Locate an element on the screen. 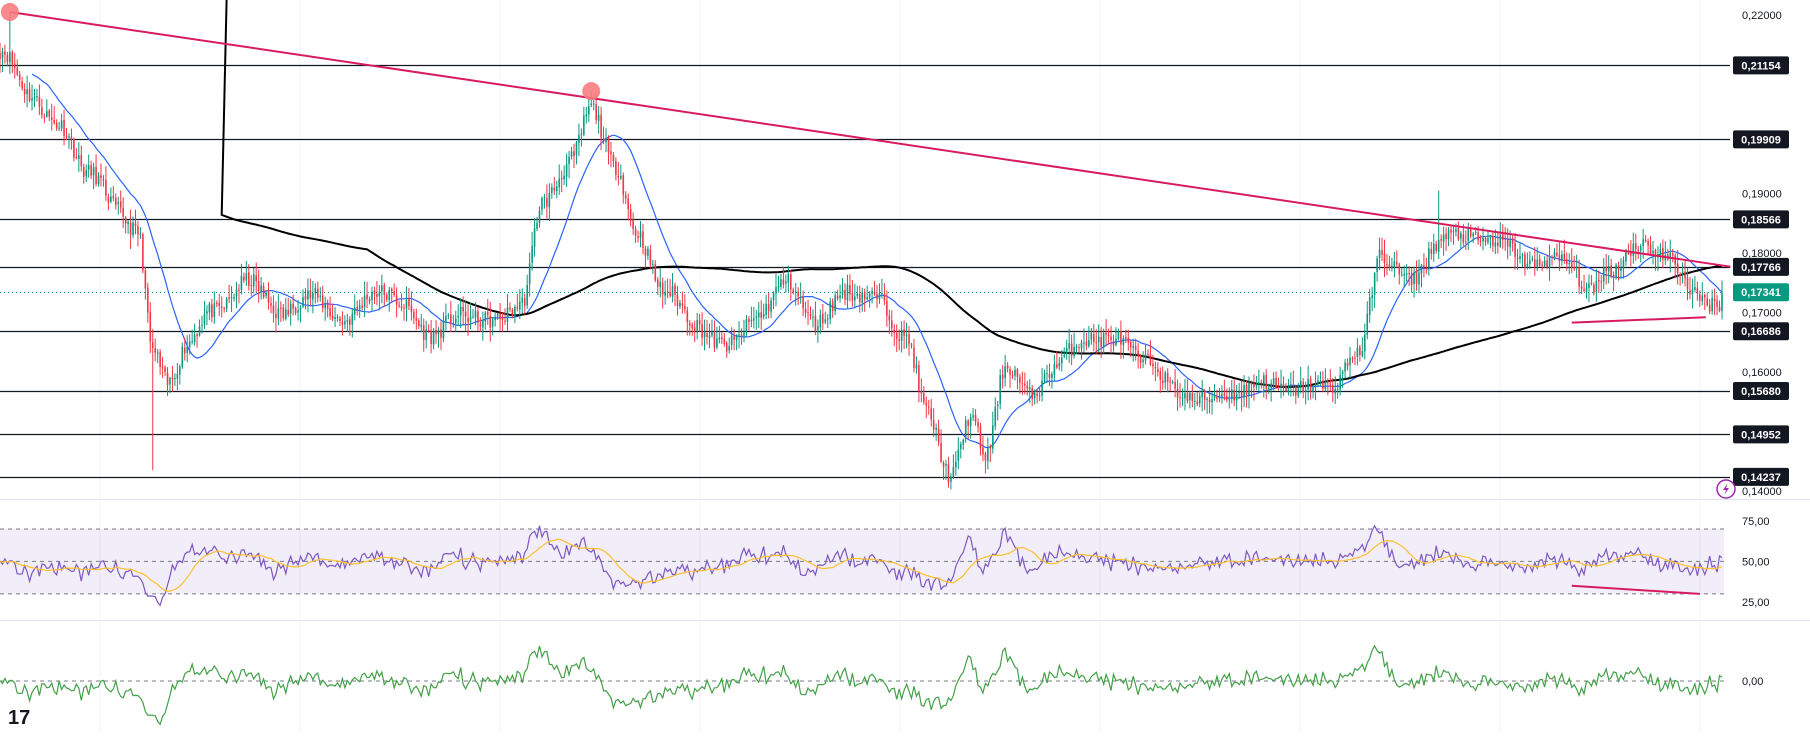  rsi-ma-line is located at coordinates (861, 565).